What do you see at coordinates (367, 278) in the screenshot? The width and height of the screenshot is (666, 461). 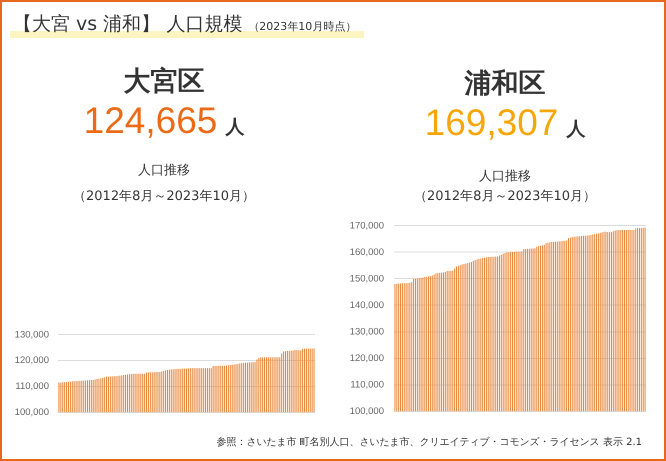 I see `y-tick-label: 150,000` at bounding box center [367, 278].